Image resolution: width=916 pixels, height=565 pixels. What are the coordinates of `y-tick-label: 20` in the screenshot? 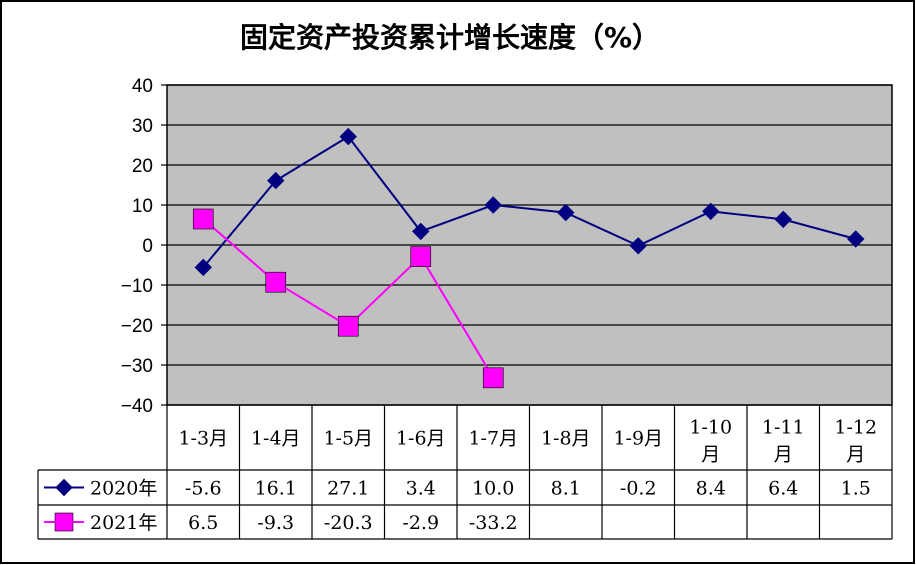 It's located at (142, 166).